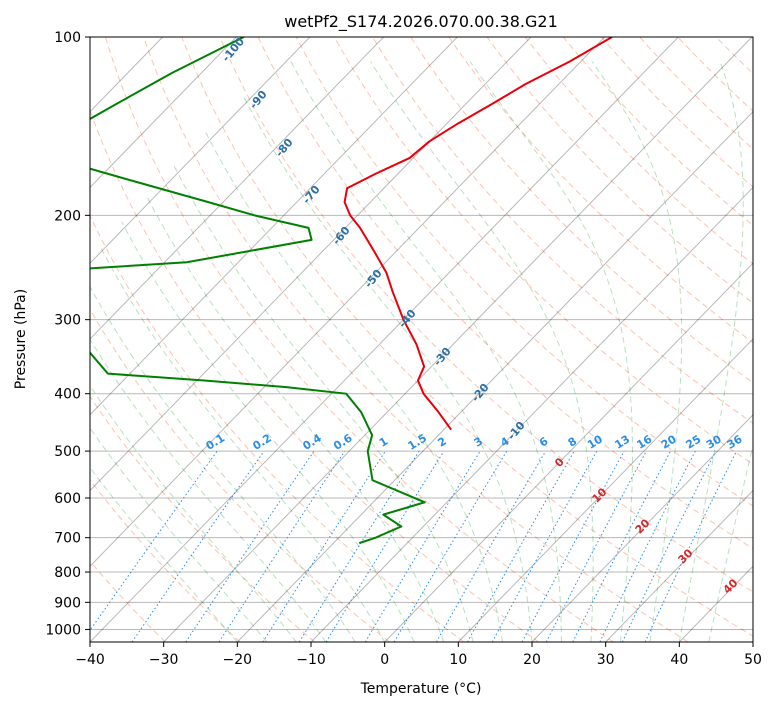  What do you see at coordinates (67, 573) in the screenshot?
I see `y-tick-label: 800` at bounding box center [67, 573].